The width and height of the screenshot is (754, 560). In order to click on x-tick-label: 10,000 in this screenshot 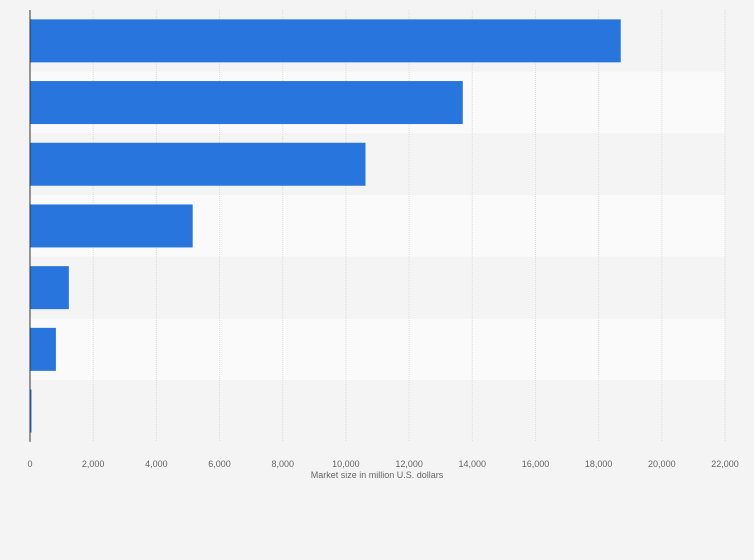, I will do `click(346, 464)`.